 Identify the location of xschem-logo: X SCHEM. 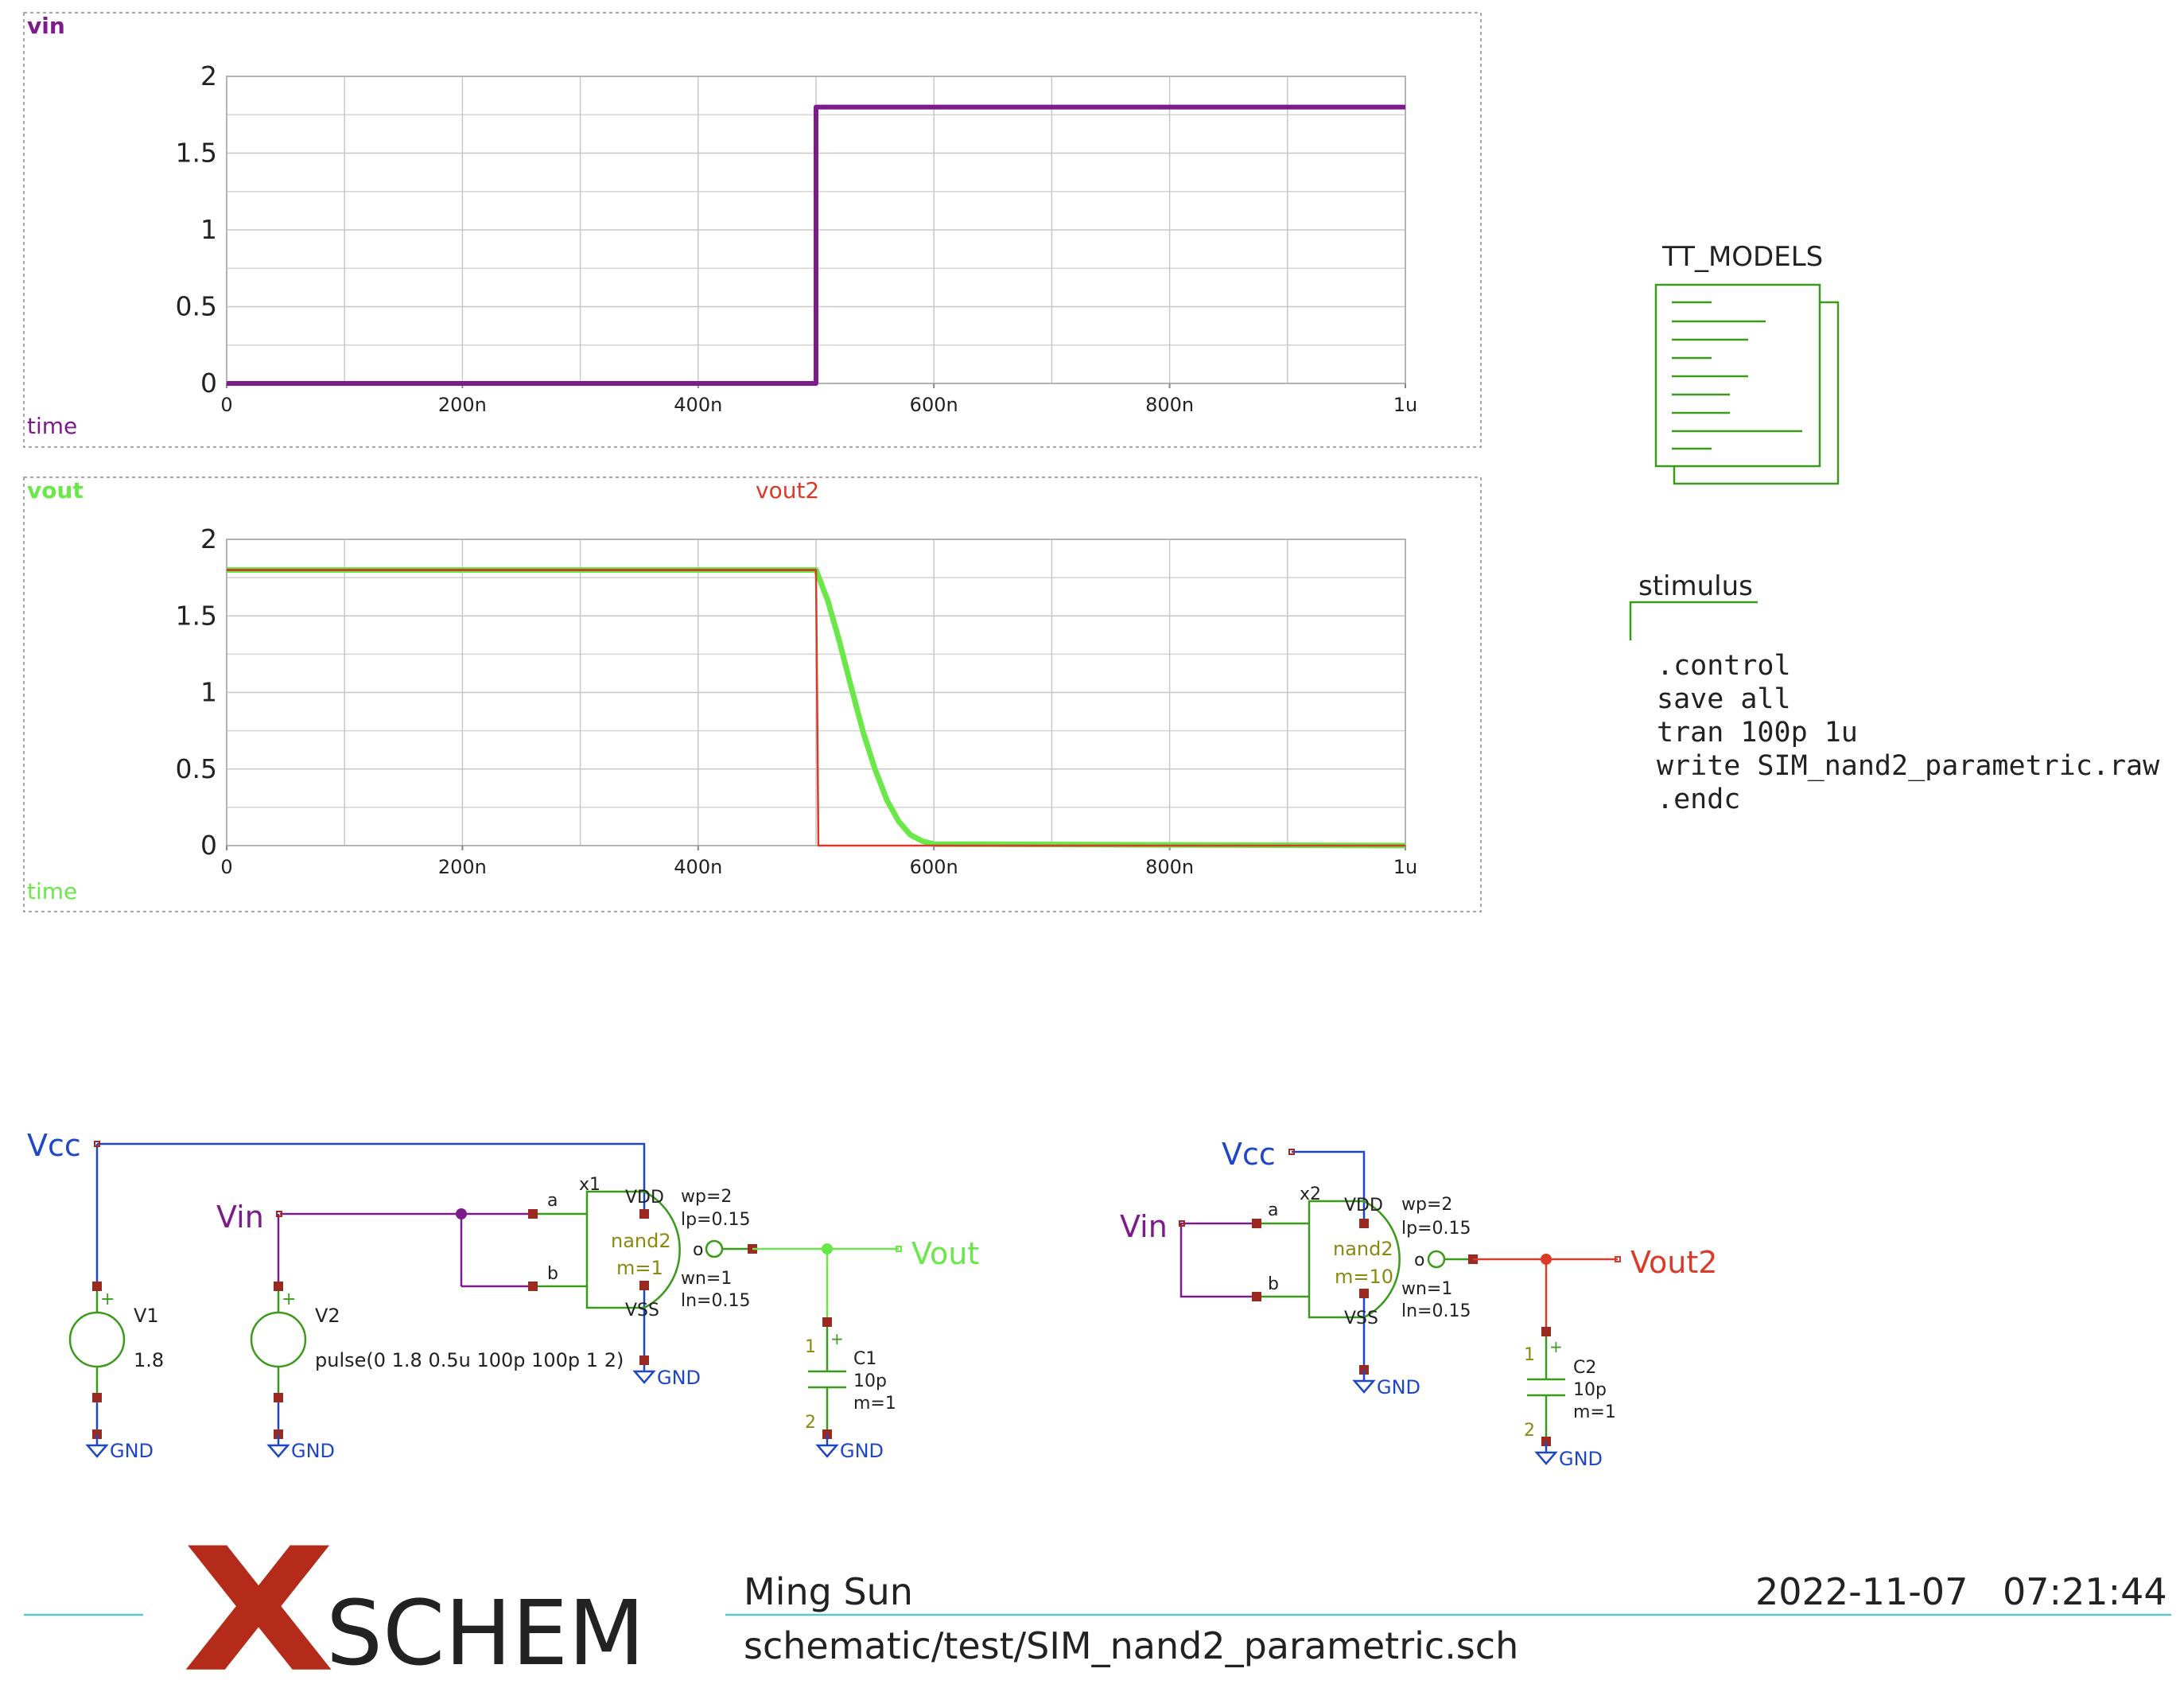
(414, 1600).